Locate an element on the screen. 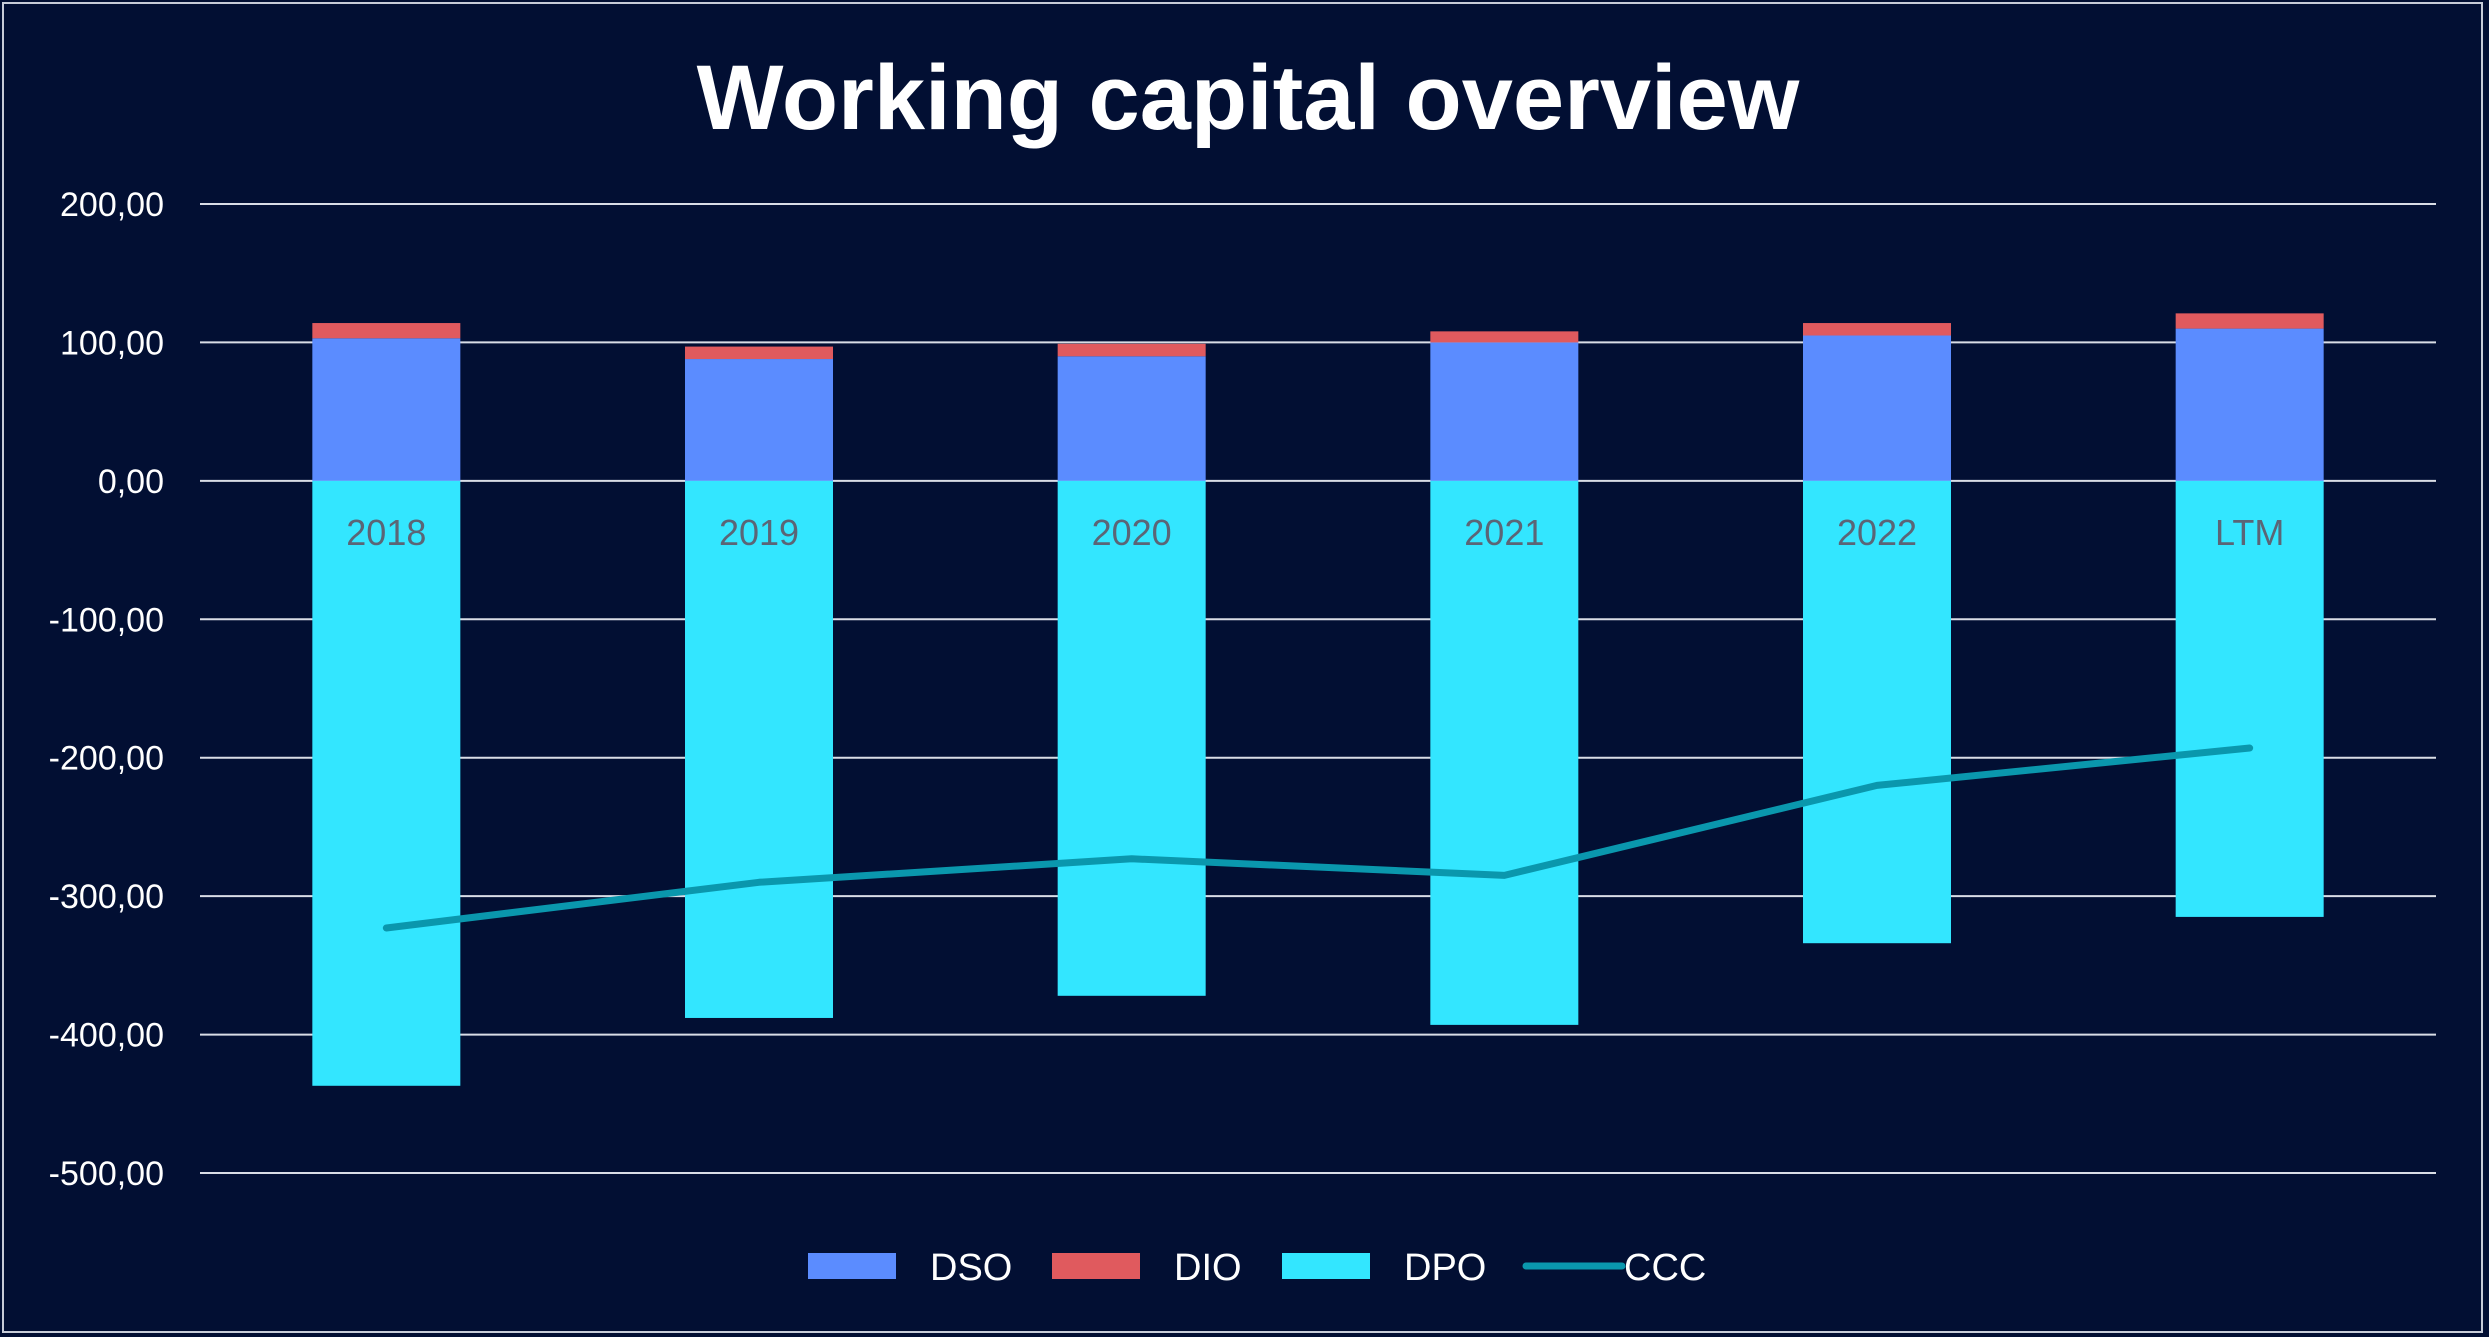 This screenshot has width=2489, height=1337. bar-dio-ltm is located at coordinates (2249, 321).